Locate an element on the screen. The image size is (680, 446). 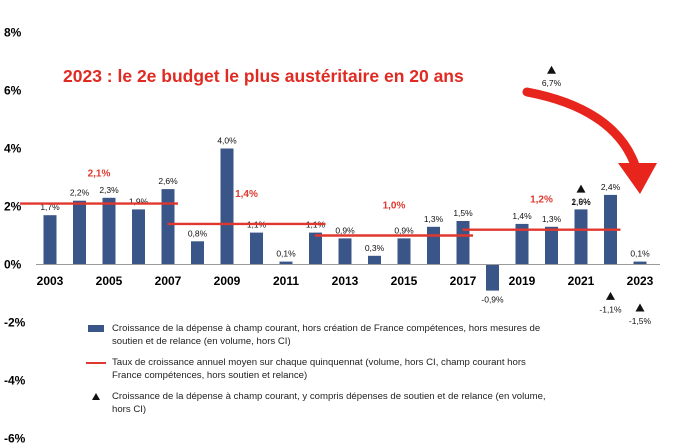
average-label: 2,1% is located at coordinates (99, 174).